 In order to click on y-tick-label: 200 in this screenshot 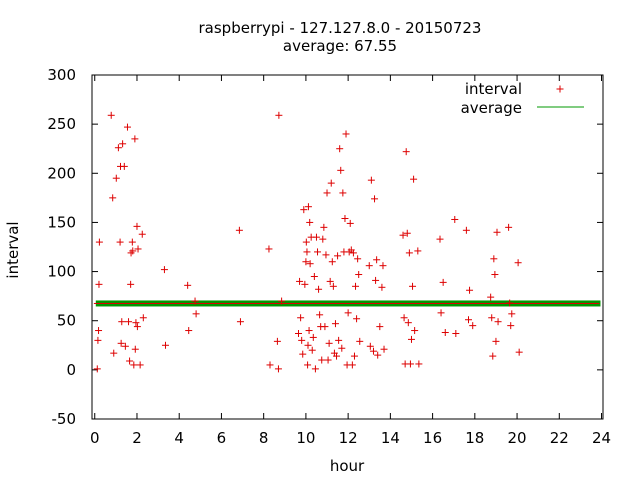, I will do `click(61, 173)`.